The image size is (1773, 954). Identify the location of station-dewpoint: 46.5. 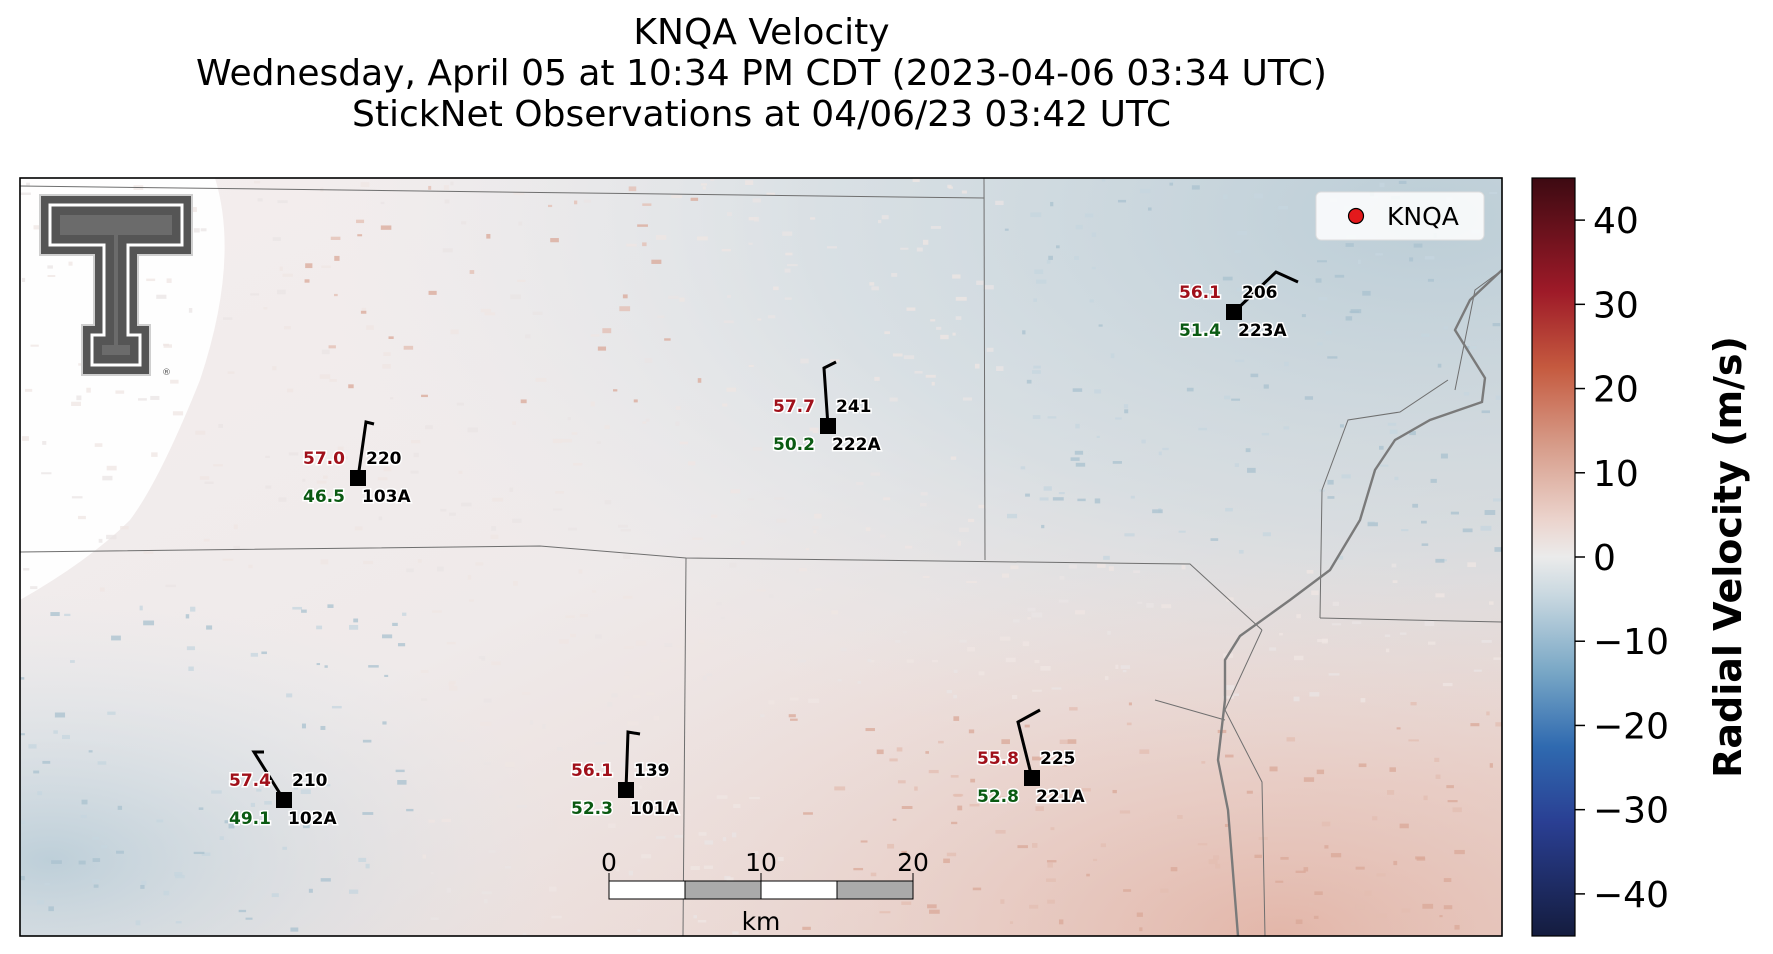
(324, 497).